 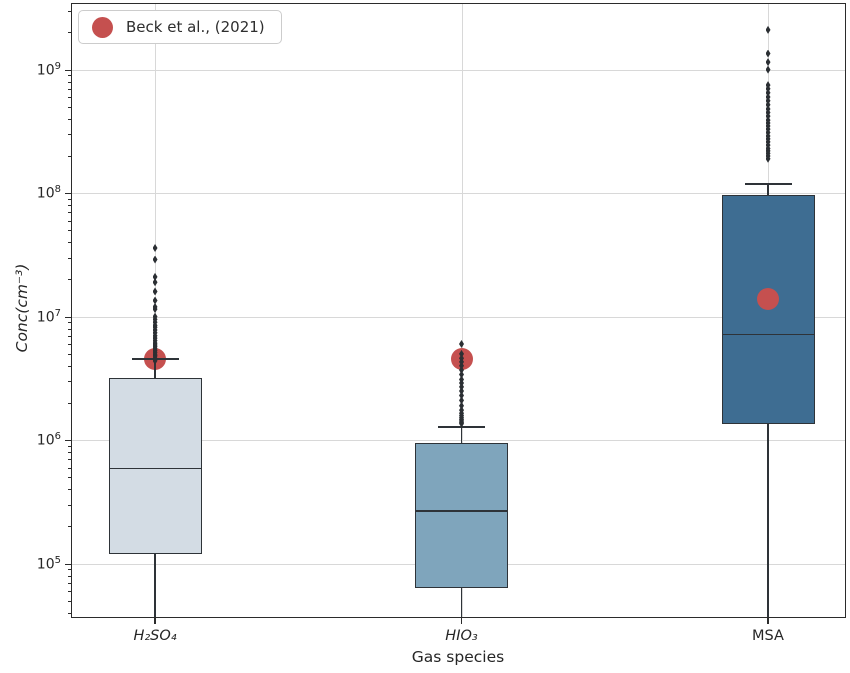 I want to click on beck-reference-dot, so click(x=768, y=298).